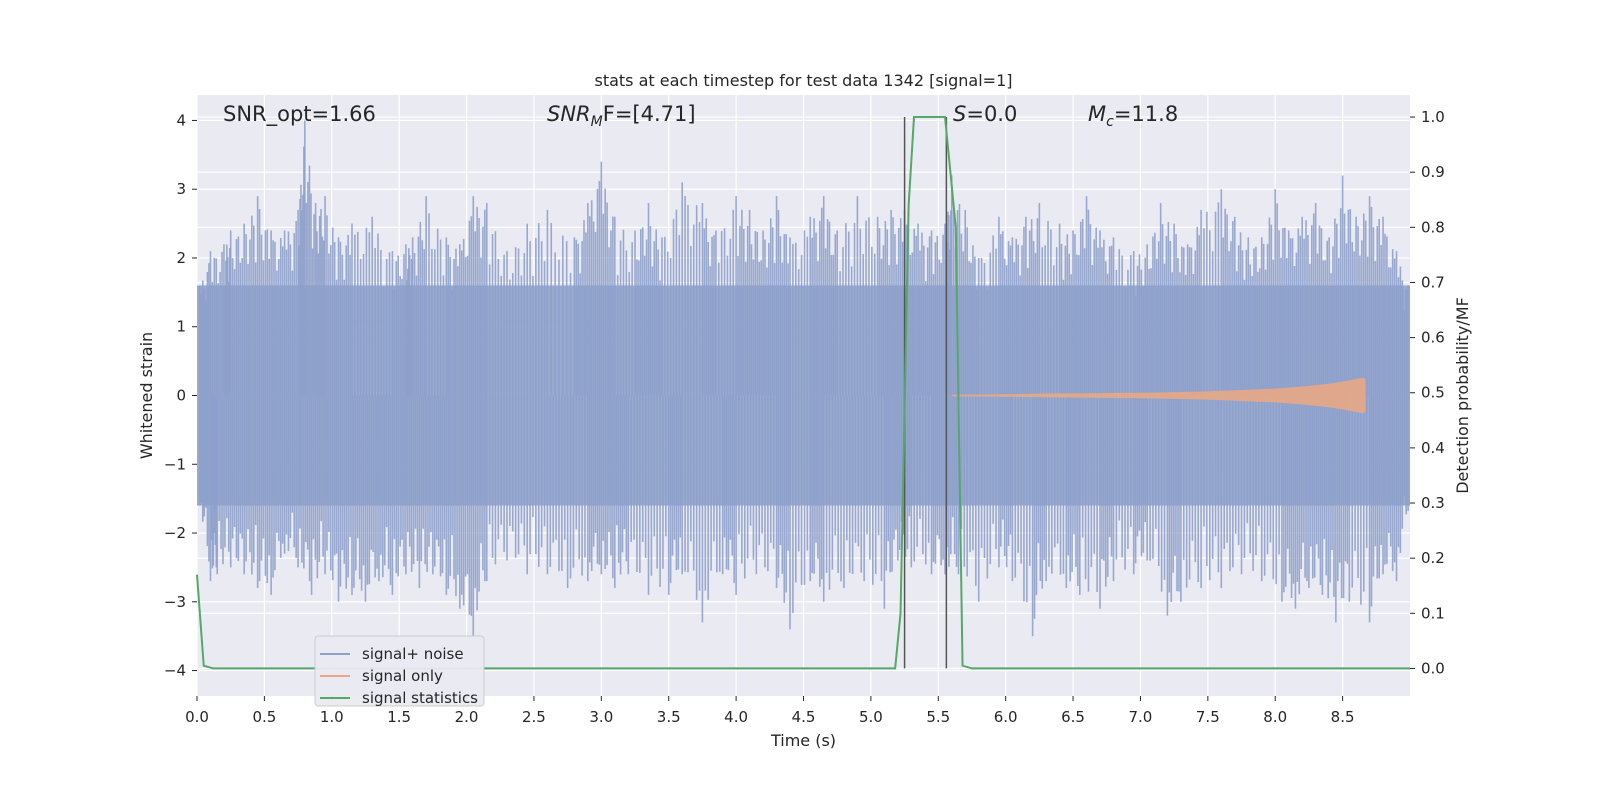 The width and height of the screenshot is (1600, 800). Describe the element at coordinates (1433, 172) in the screenshot. I see `y-right-tick-label: 0.9` at that location.